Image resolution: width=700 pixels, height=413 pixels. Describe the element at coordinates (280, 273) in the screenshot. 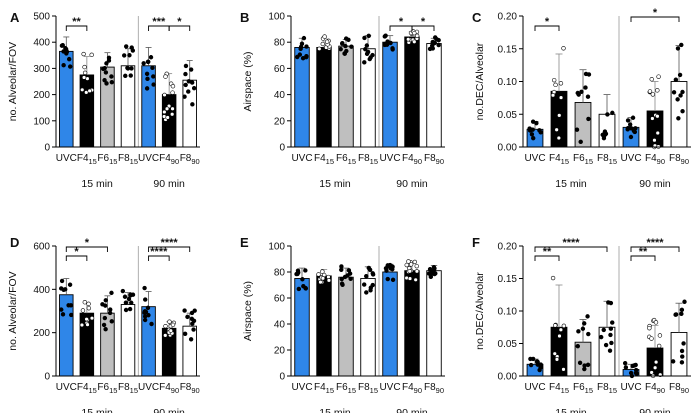

I see `y-tick-label: 80` at that location.